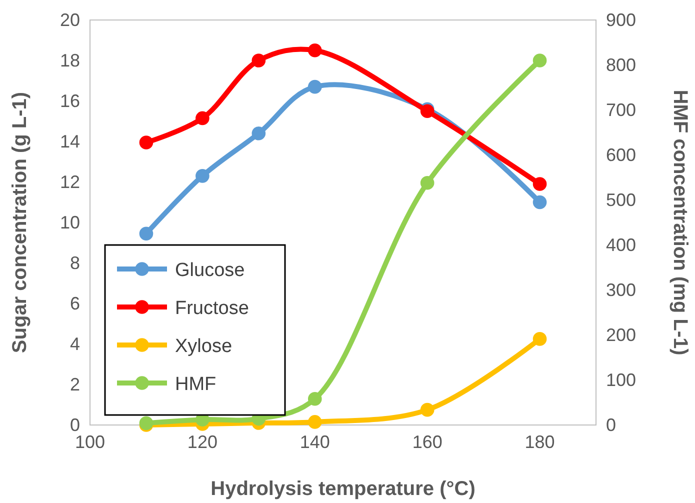 This screenshot has height=503, width=695. Describe the element at coordinates (611, 424) in the screenshot. I see `y2-tick-label: 0` at that location.